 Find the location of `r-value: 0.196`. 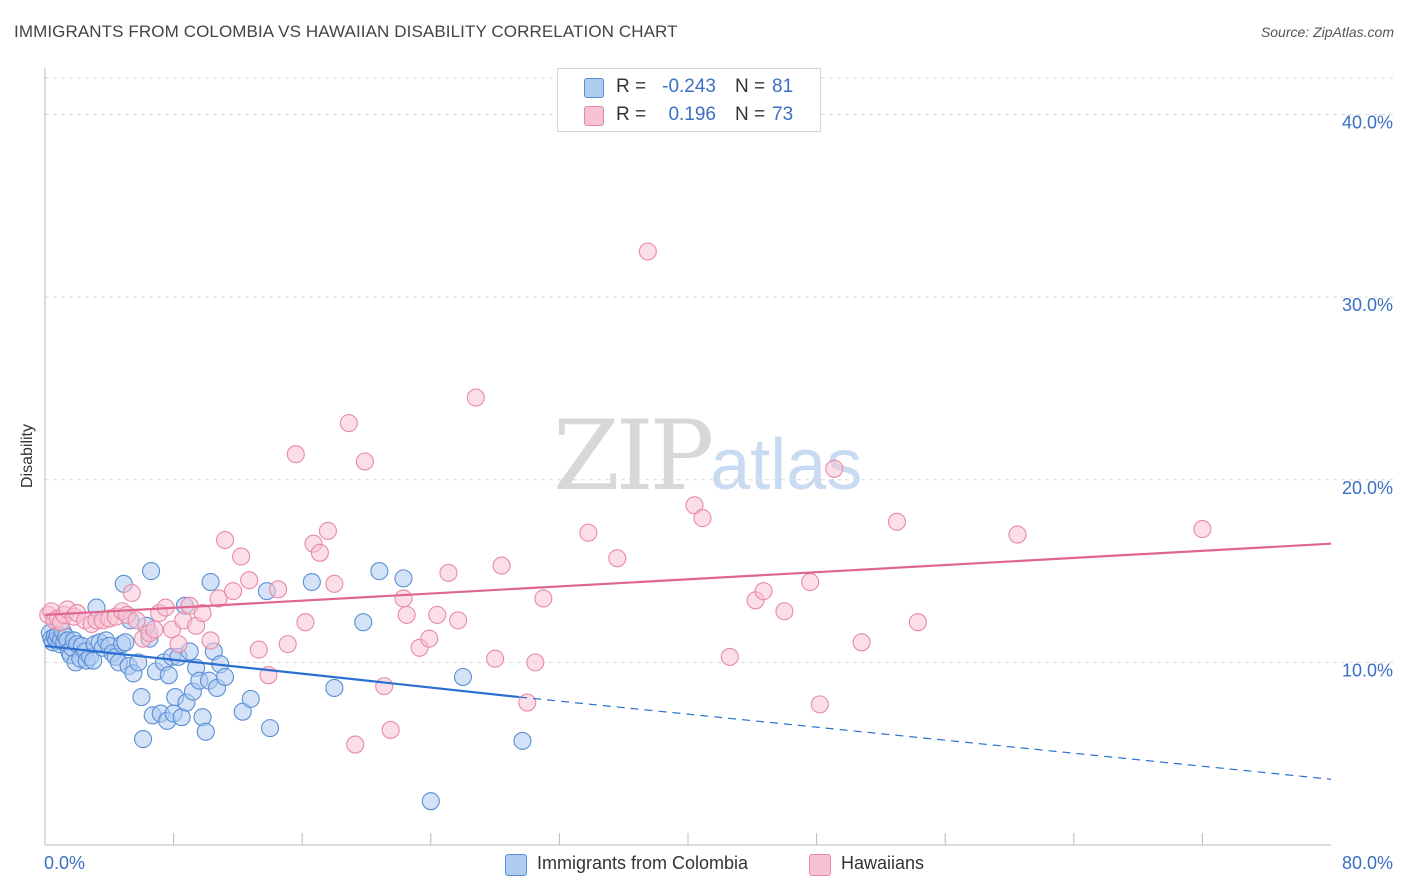

r-value: 0.196 is located at coordinates (692, 114).